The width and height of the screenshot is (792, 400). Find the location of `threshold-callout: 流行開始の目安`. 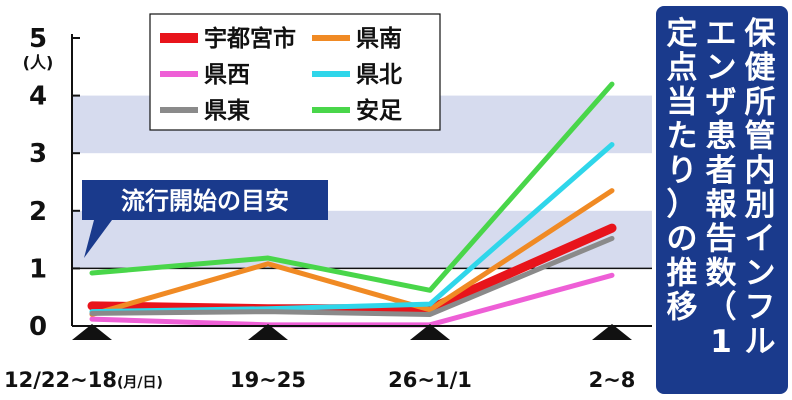

threshold-callout: 流行開始の目安 is located at coordinates (205, 219).